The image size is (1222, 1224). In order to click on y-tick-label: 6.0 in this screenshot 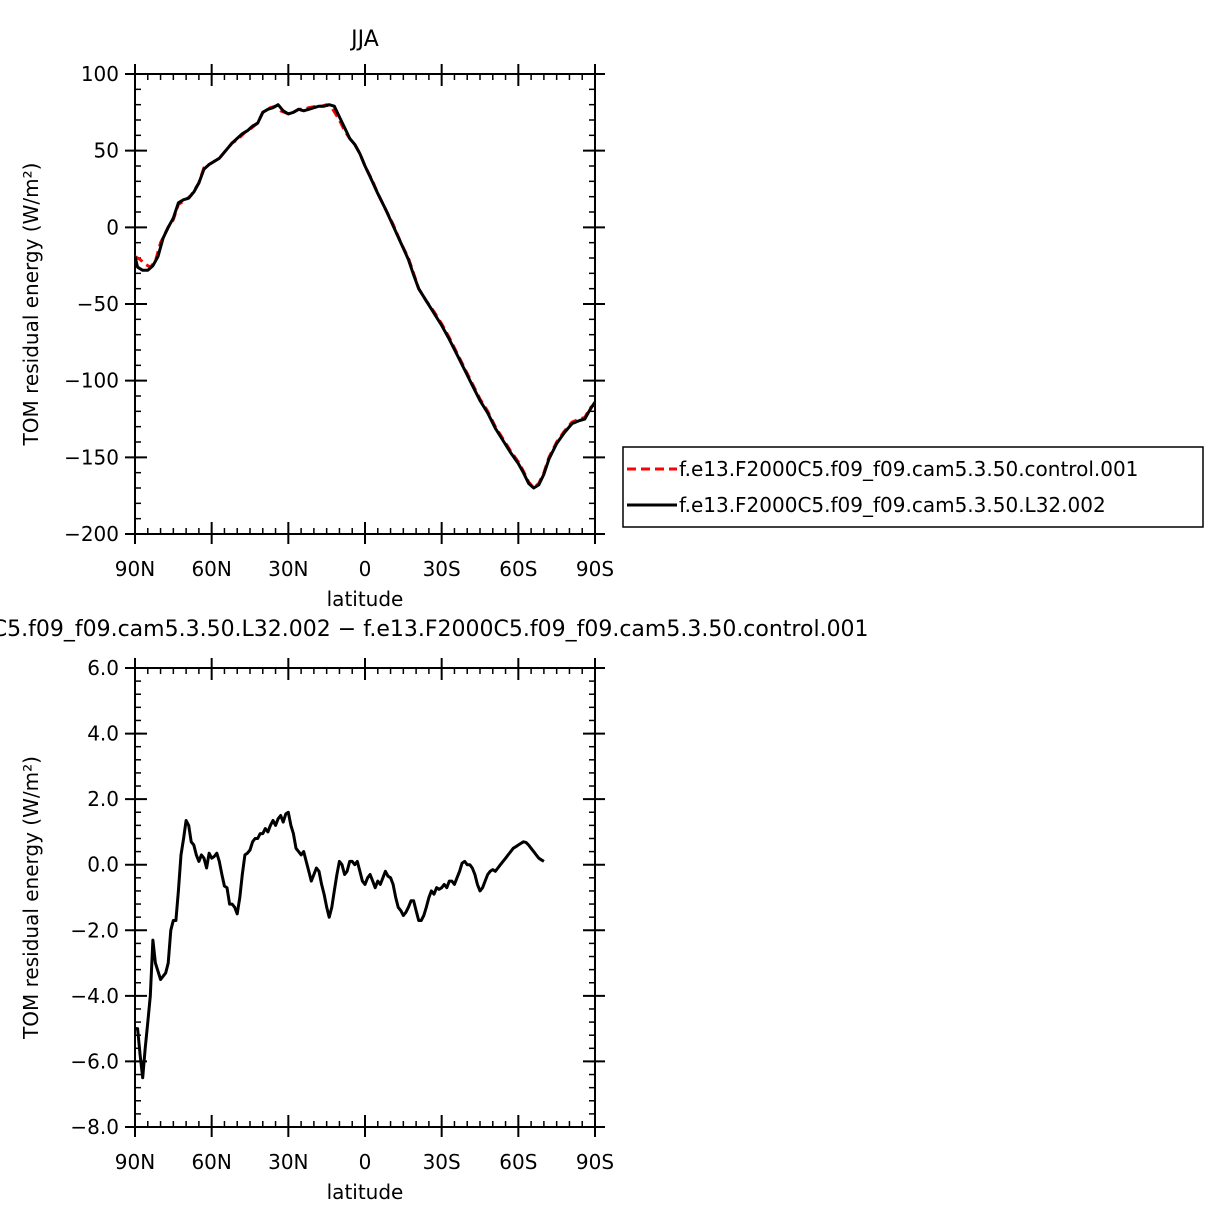, I will do `click(103, 668)`.